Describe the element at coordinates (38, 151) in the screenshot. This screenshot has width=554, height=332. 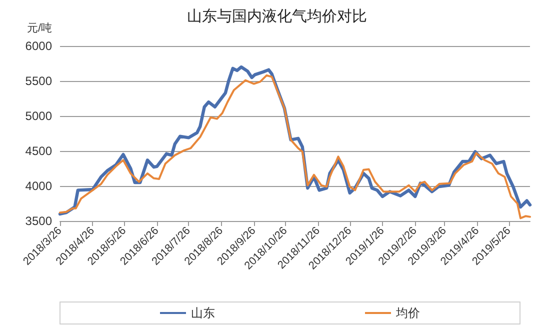
I see `y-tick-label: 4500` at that location.